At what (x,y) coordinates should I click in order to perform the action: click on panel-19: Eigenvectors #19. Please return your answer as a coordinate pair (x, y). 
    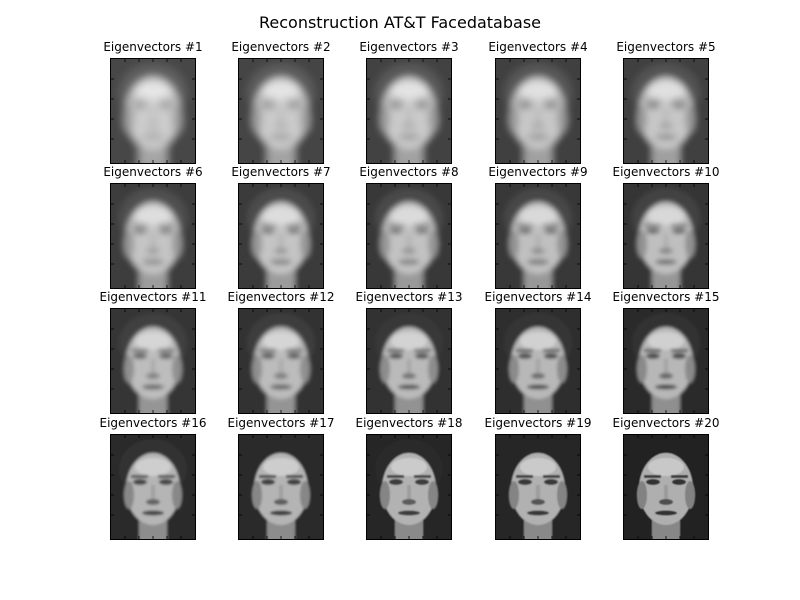
    Looking at the image, I should click on (538, 478).